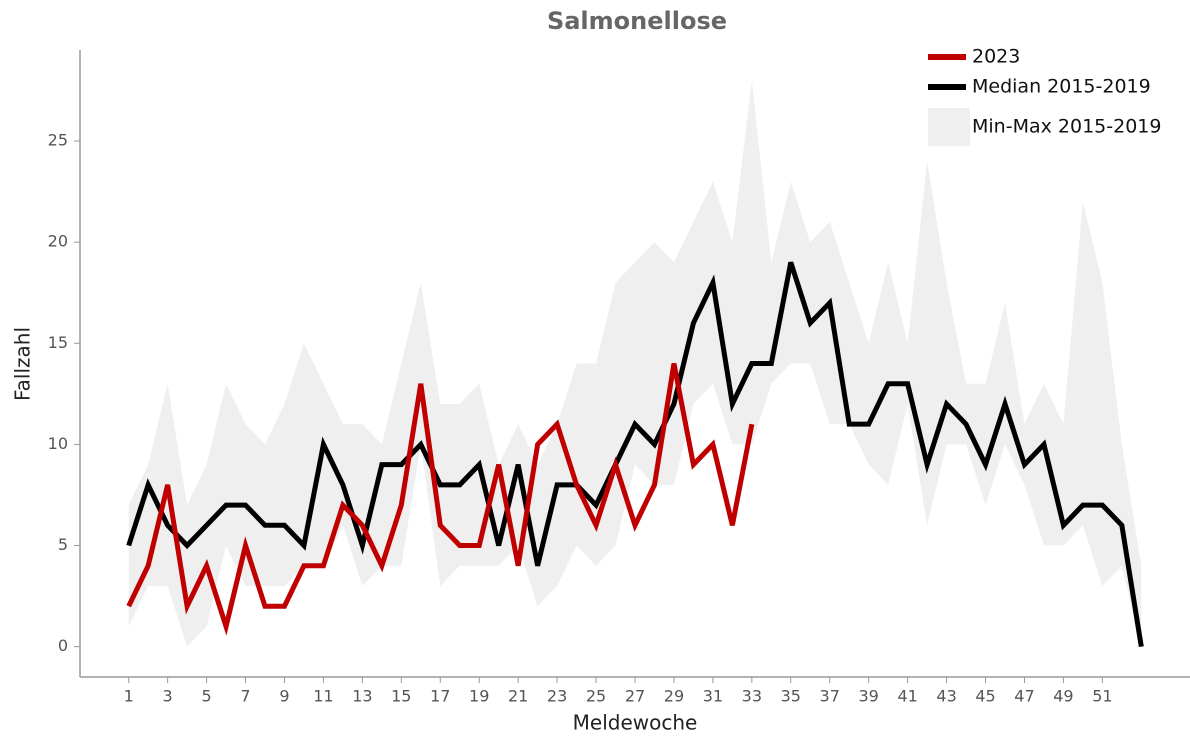 The image size is (1190, 742). Describe the element at coordinates (63, 544) in the screenshot. I see `y-tick-label: 5` at that location.